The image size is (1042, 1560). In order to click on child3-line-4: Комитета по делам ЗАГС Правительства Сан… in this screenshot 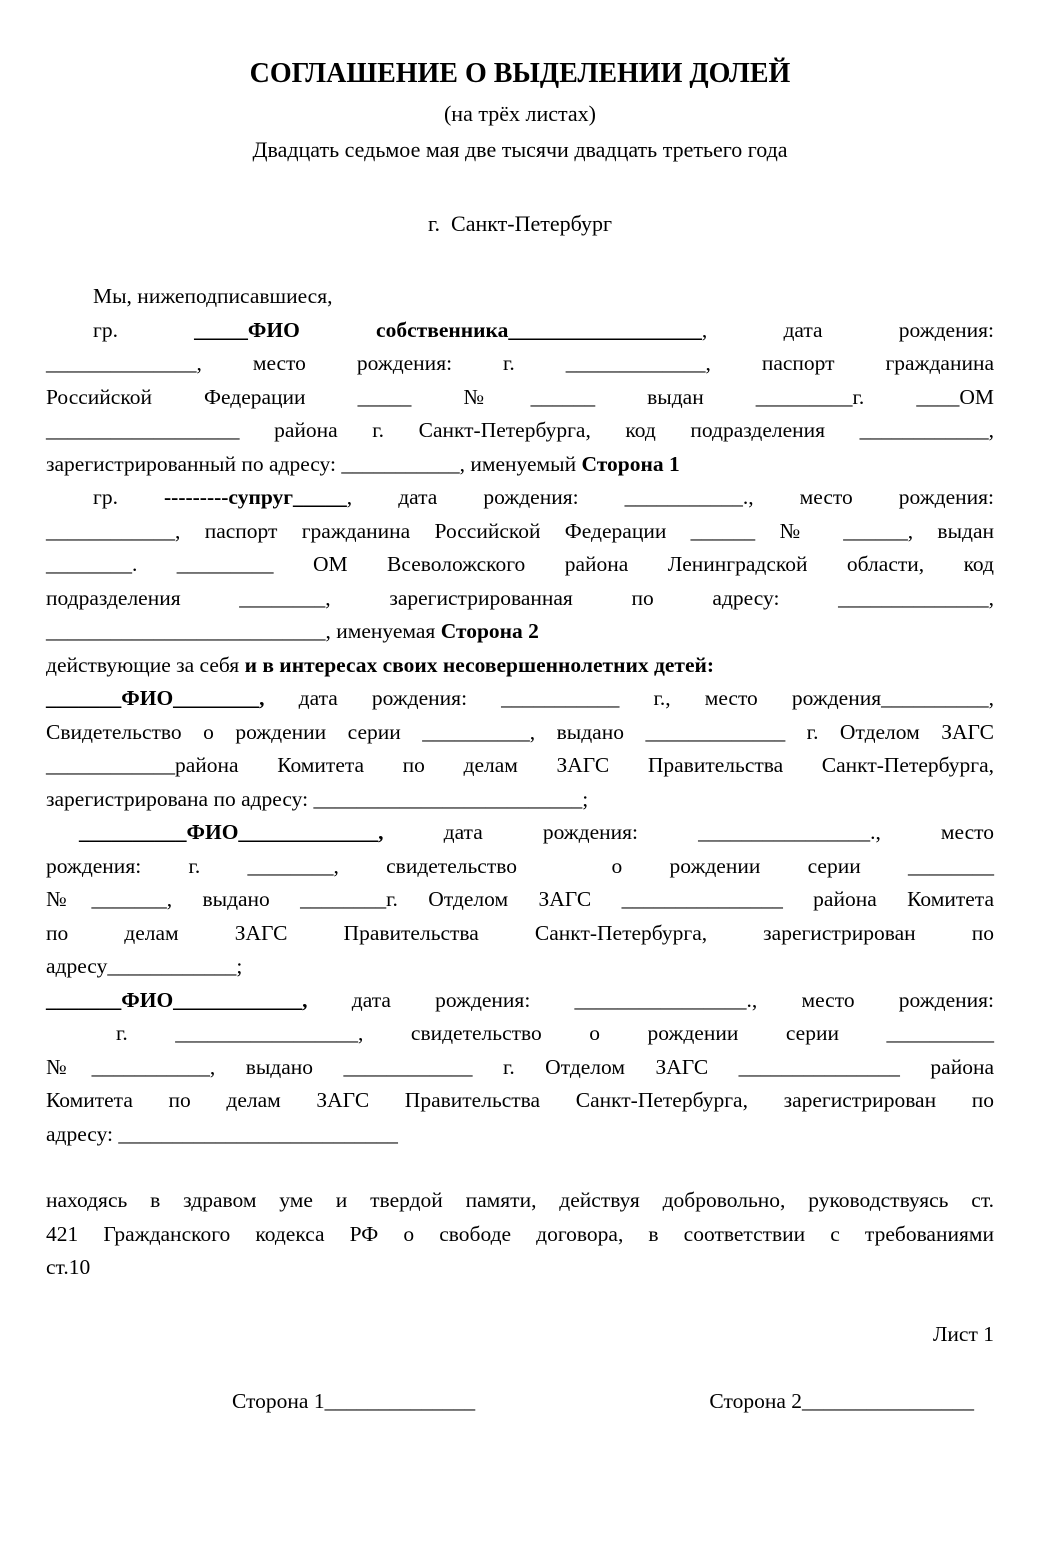, I will do `click(520, 1101)`.